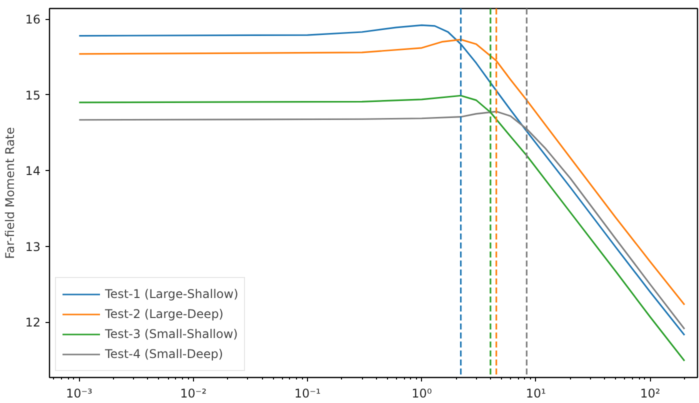 The image size is (699, 403). Describe the element at coordinates (33, 323) in the screenshot. I see `y-tick-label: 12` at that location.